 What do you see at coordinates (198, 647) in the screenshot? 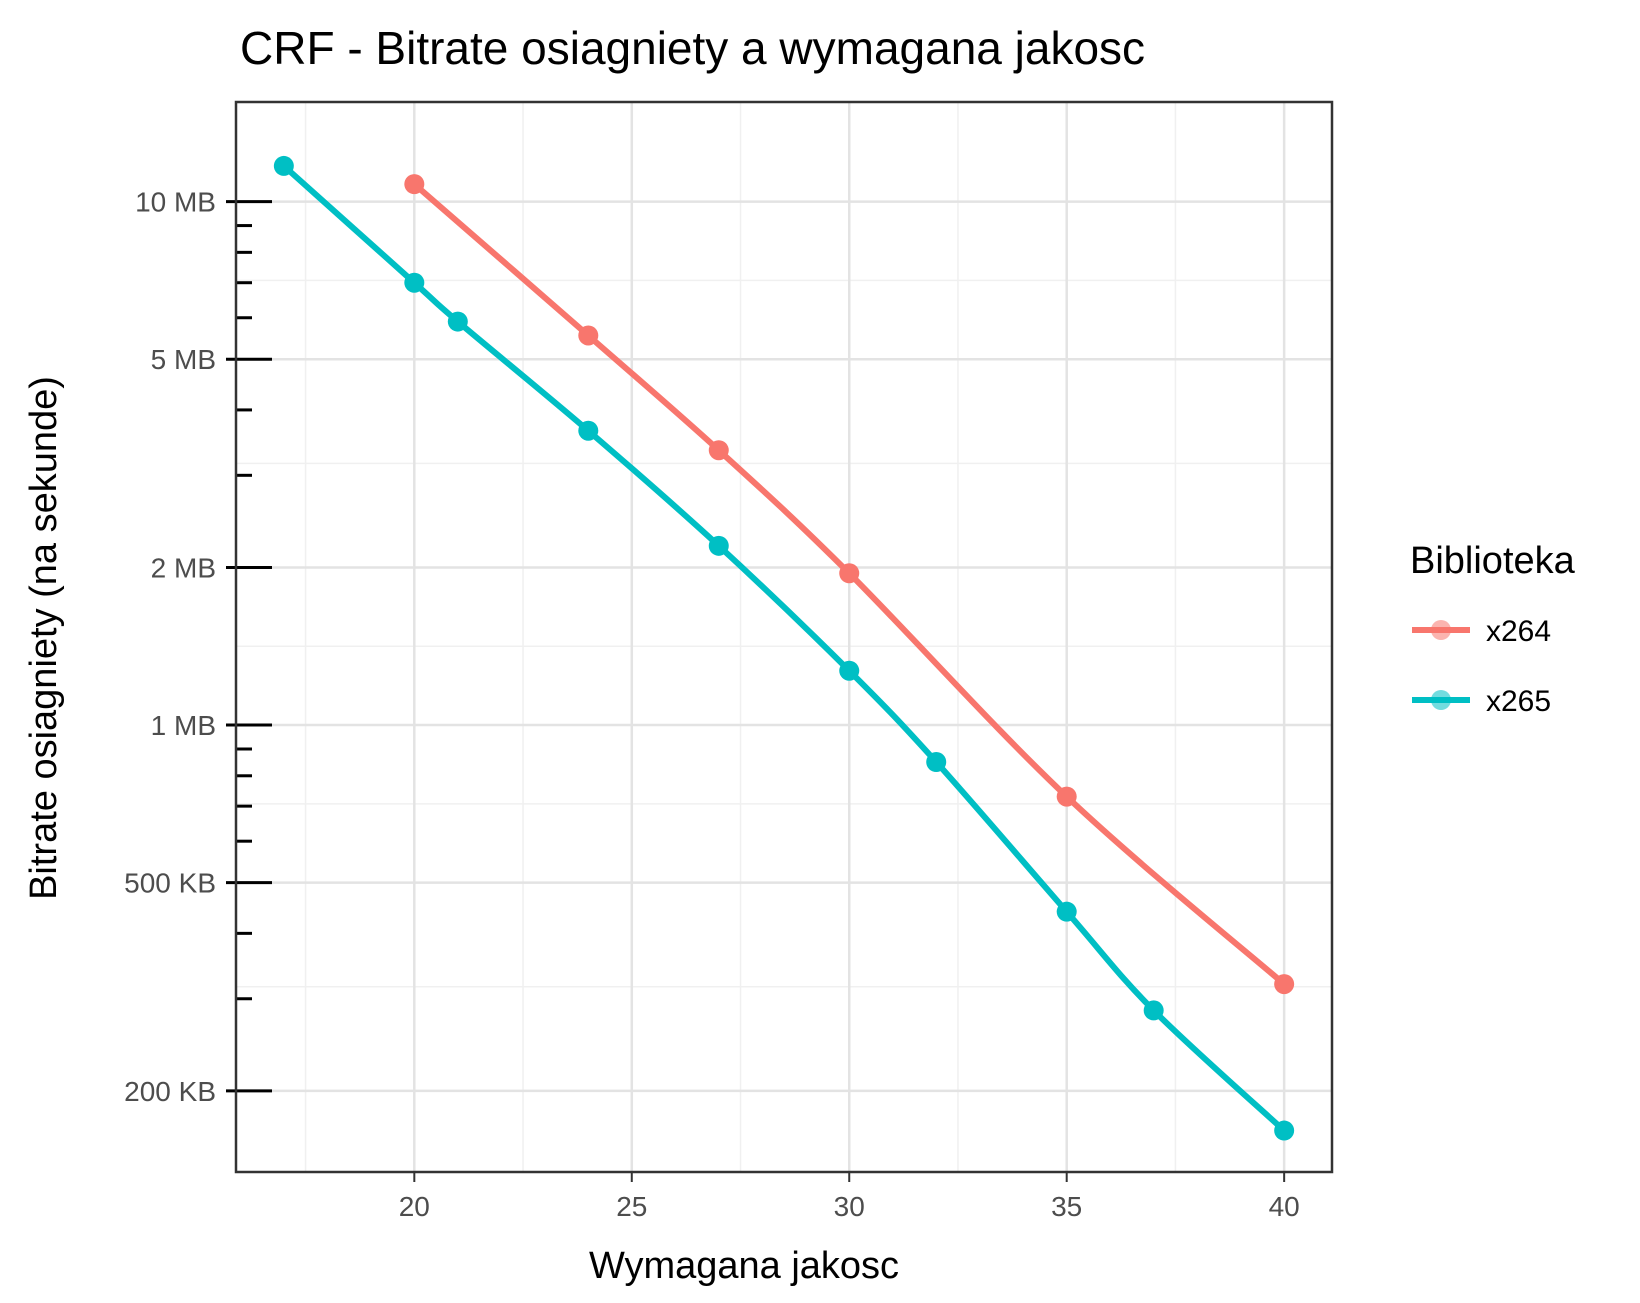
I see `y-axis: 200 KB 500 KB 1 MB 2 MB 5 MB 10 MB` at bounding box center [198, 647].